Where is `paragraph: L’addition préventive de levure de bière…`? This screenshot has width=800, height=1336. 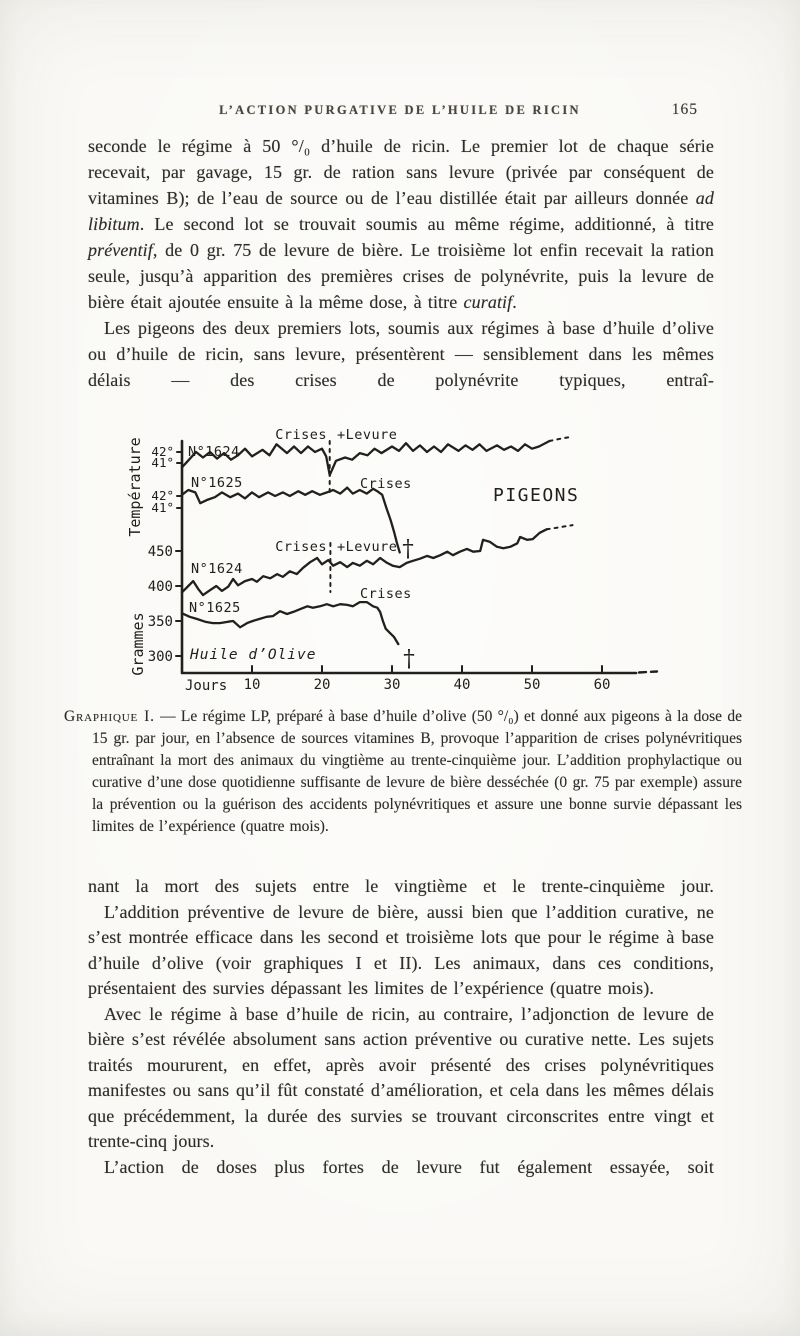 paragraph: L’addition préventive de levure de bière… is located at coordinates (401, 950).